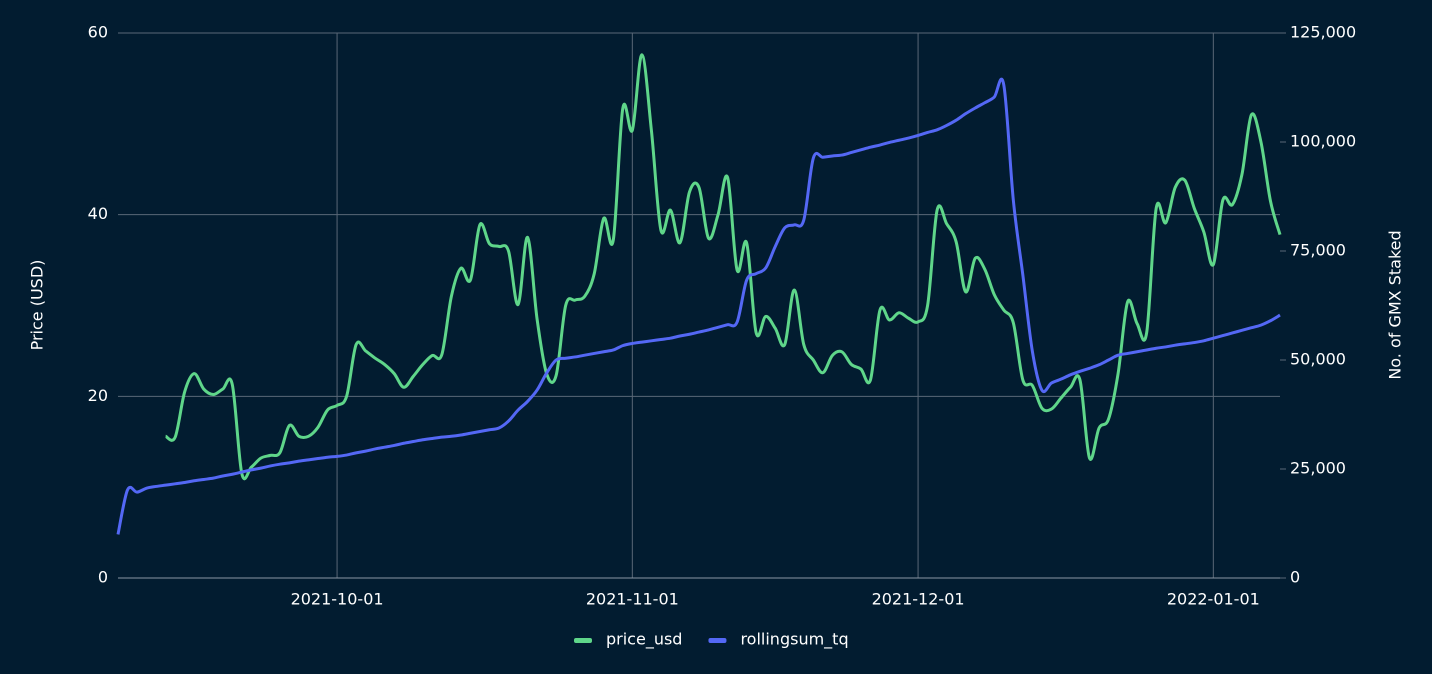  Describe the element at coordinates (98, 395) in the screenshot. I see `y-tick-label: 20` at that location.